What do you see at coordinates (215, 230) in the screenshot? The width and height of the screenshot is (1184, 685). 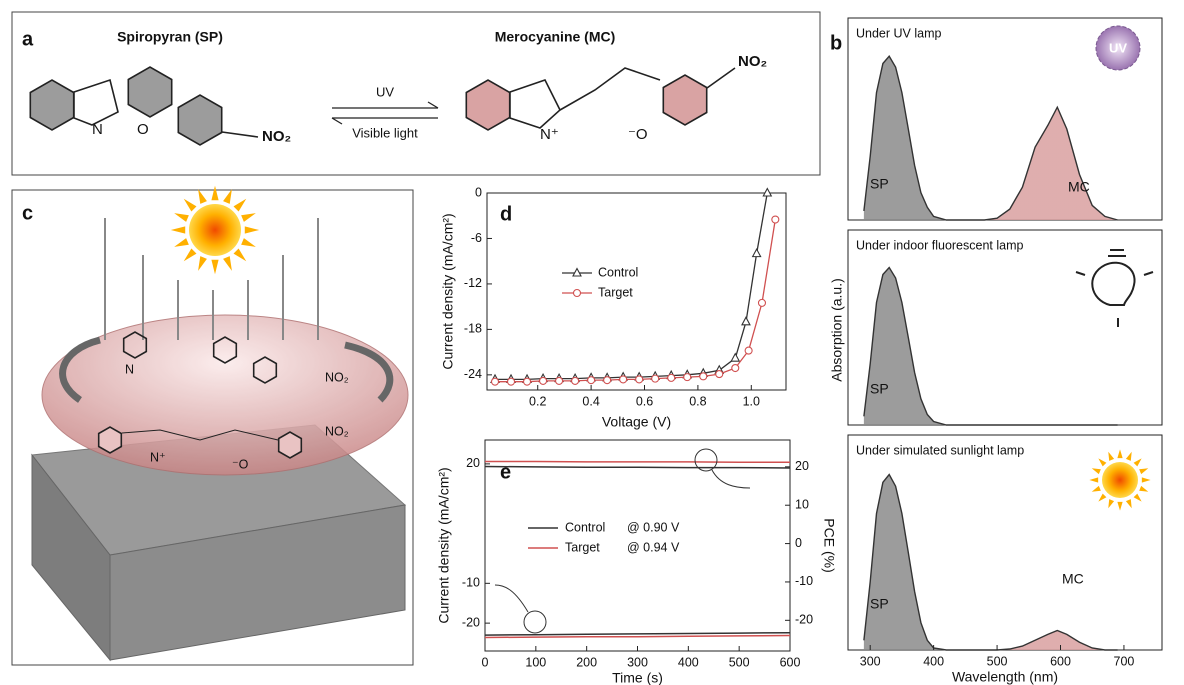 I see `sun` at bounding box center [215, 230].